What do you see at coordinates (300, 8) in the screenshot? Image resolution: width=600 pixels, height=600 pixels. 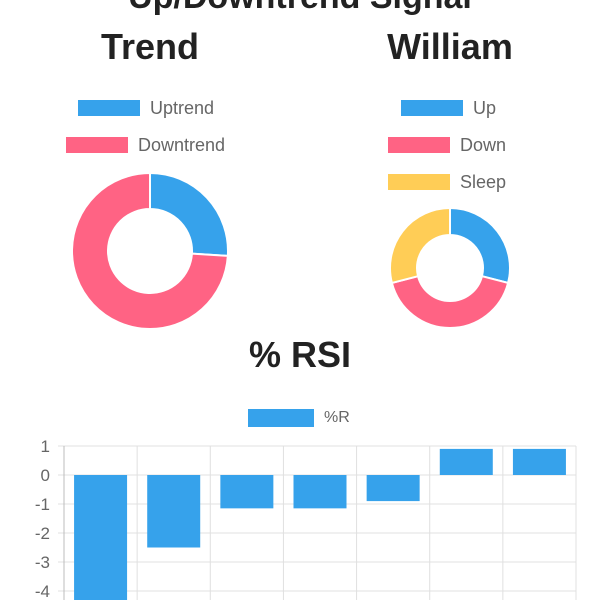 I see `page-title: Up/Downtrend Signal` at bounding box center [300, 8].